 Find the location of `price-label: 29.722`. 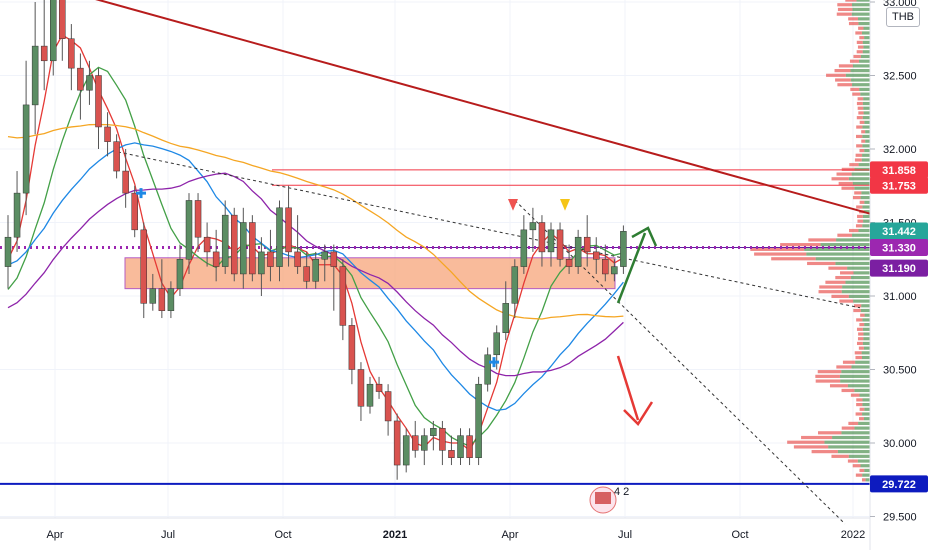

price-label: 29.722 is located at coordinates (899, 484).